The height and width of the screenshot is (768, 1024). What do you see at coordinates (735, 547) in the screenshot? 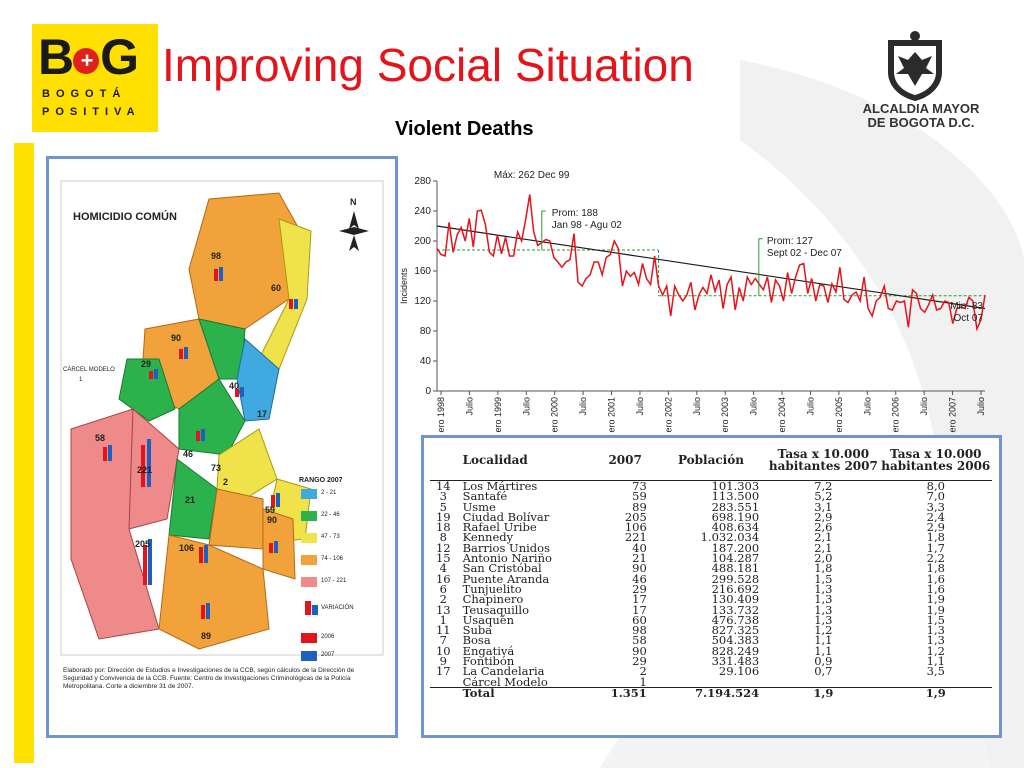
I see `cell-poblacion: 187.200` at bounding box center [735, 547].